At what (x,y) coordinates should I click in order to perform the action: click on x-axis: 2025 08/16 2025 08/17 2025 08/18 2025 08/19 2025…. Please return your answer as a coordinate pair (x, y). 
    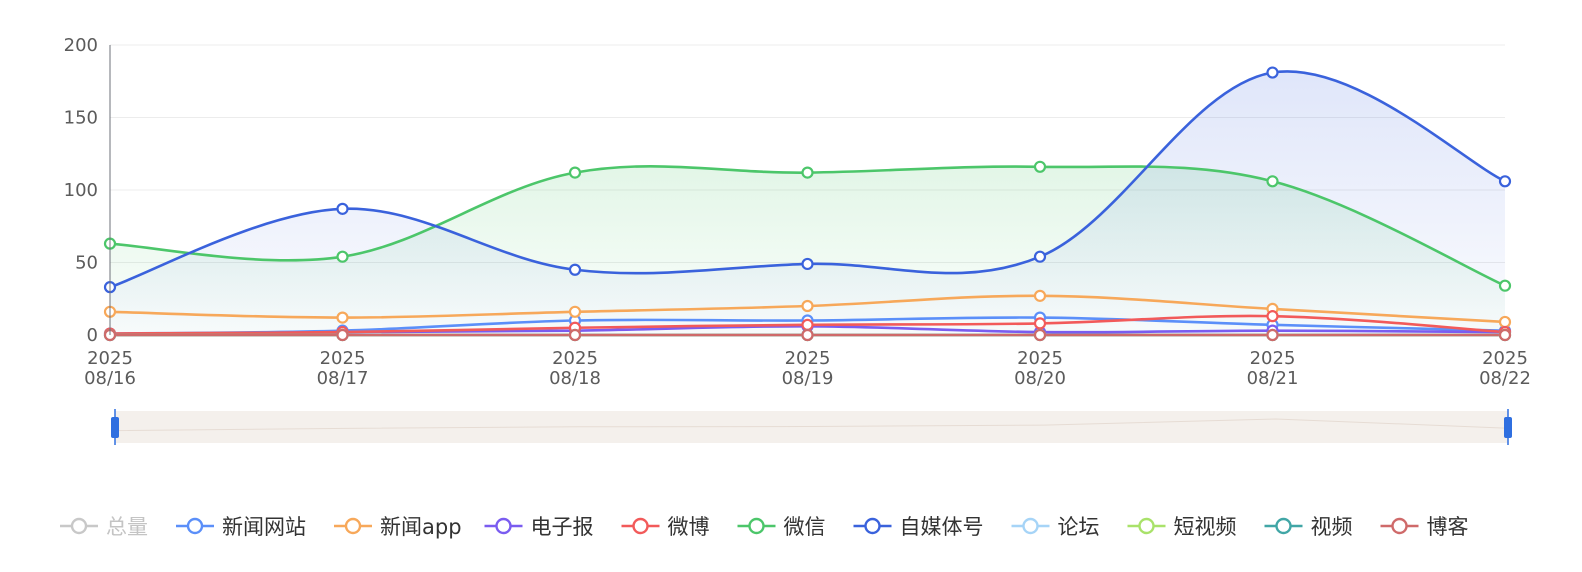
    Looking at the image, I should click on (807, 368).